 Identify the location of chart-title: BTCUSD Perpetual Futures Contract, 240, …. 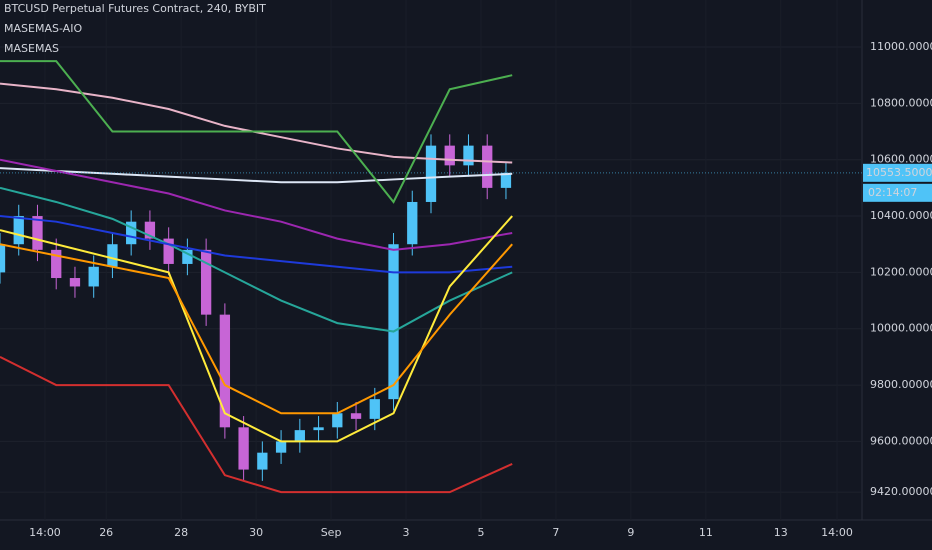
(135, 8).